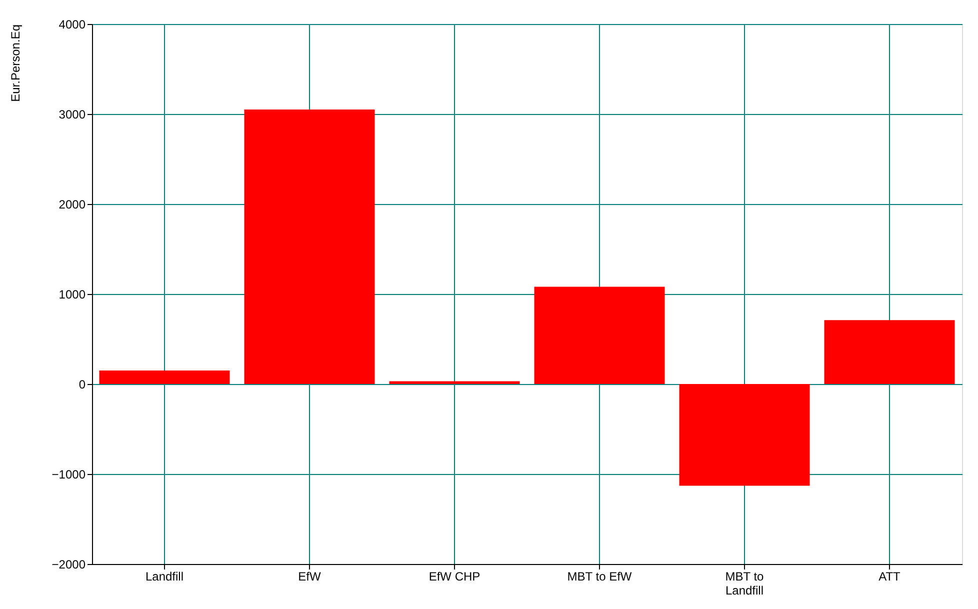 The image size is (978, 609). Describe the element at coordinates (310, 577) in the screenshot. I see `x-tick-label: EfW` at that location.